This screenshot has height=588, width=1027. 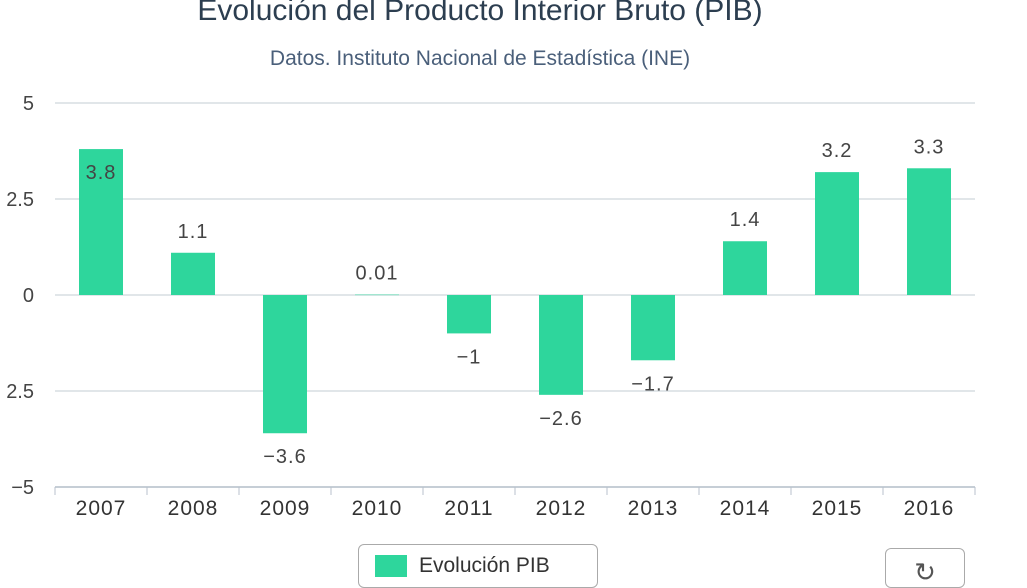 What do you see at coordinates (929, 231) in the screenshot?
I see `bar-2016` at bounding box center [929, 231].